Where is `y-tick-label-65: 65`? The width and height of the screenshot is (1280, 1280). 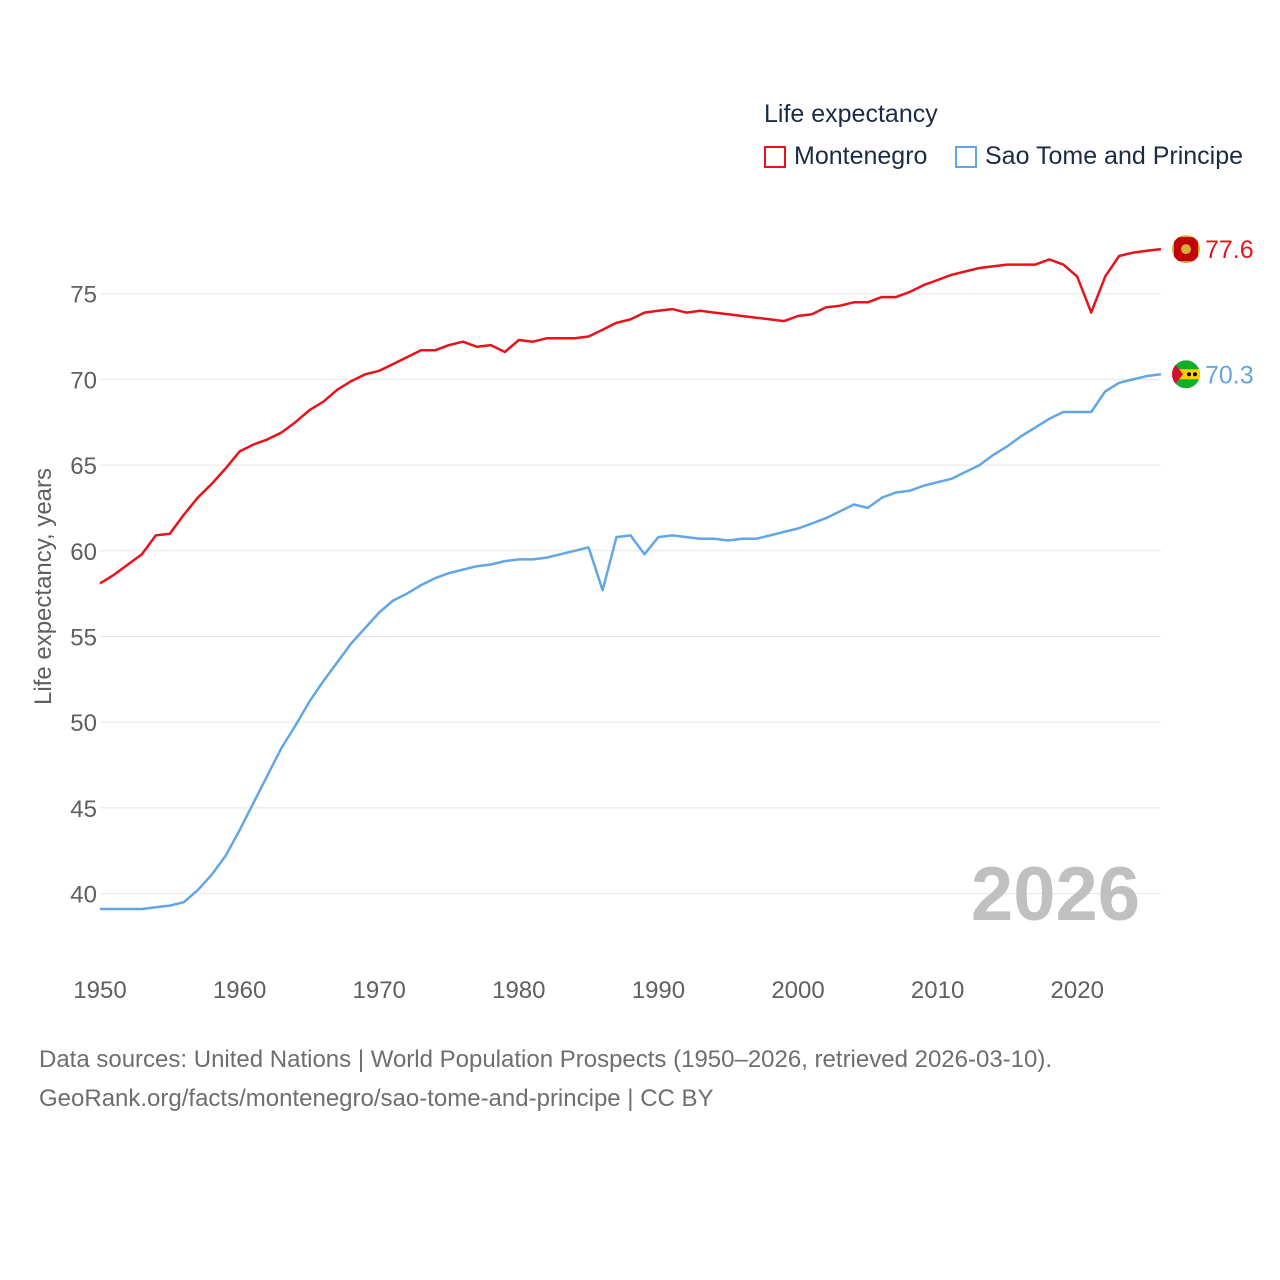
y-tick-label-65: 65 is located at coordinates (83, 466).